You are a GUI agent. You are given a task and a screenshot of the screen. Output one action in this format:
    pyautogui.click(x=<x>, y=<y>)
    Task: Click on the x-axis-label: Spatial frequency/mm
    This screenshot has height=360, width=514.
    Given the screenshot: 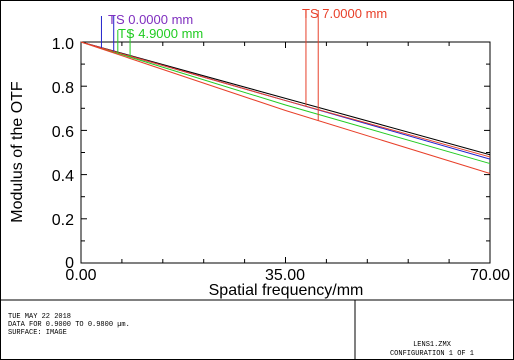 What is the action you would take?
    pyautogui.click(x=286, y=290)
    